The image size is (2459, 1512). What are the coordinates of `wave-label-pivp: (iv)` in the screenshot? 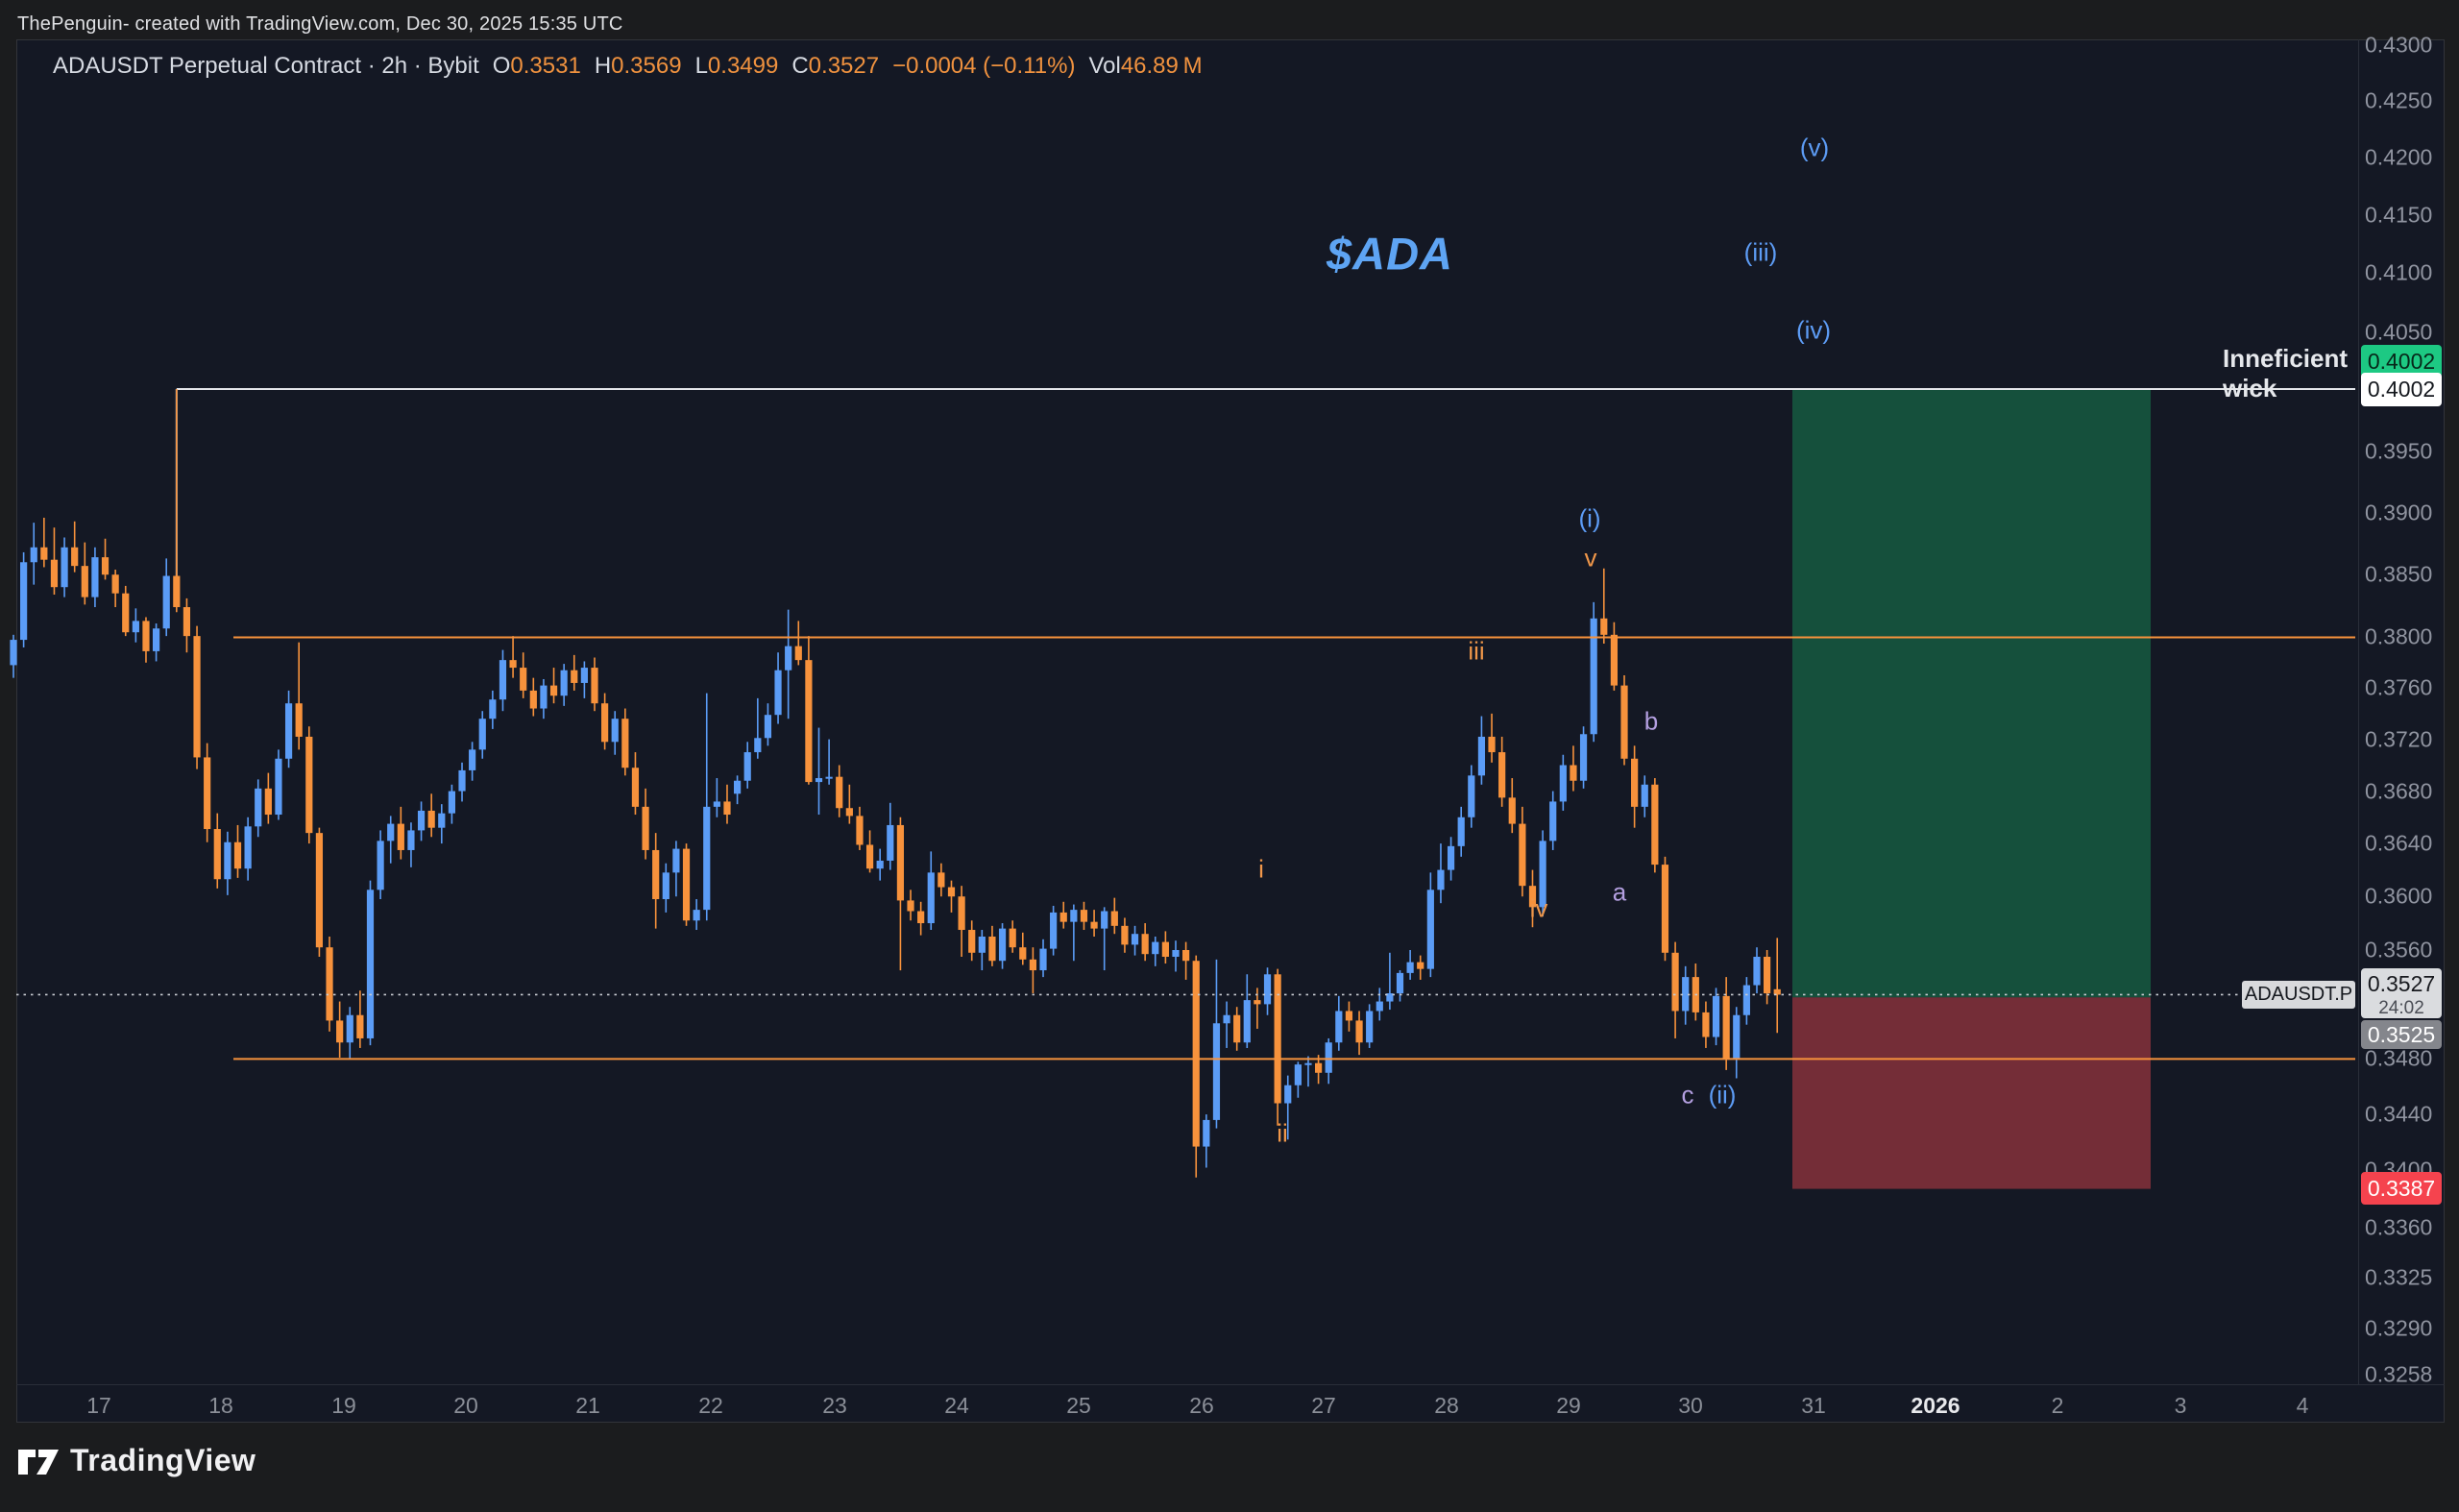 It's located at (1813, 330).